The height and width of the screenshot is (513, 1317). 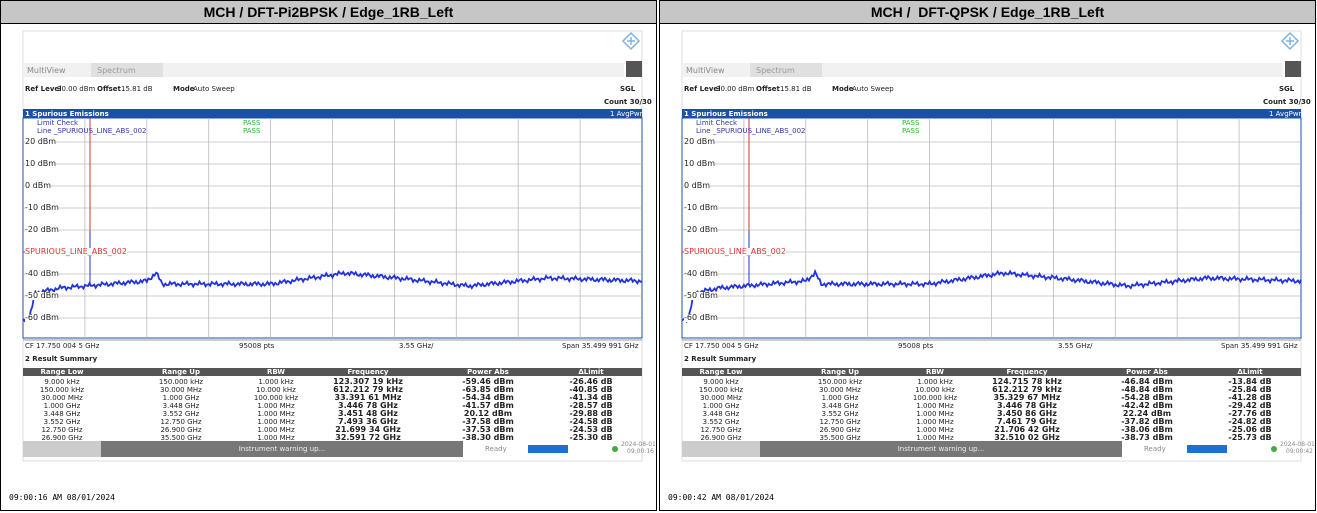 I want to click on limit-check: Limit Check, so click(x=717, y=123).